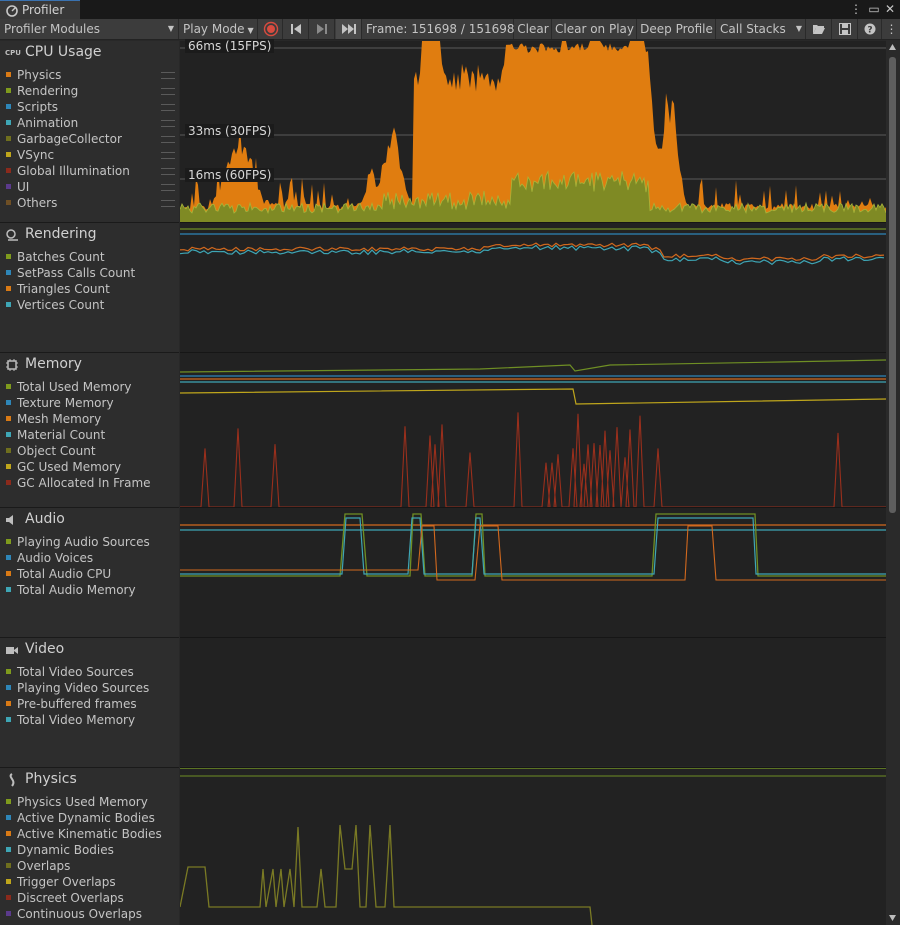 This screenshot has height=925, width=900. I want to click on legend-item: Material Count, so click(89, 435).